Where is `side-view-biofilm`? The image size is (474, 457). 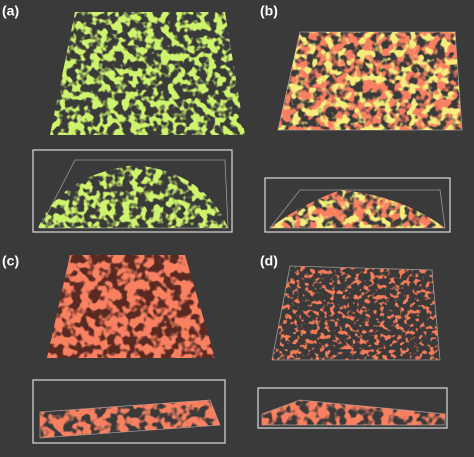
side-view-biofilm is located at coordinates (133, 196).